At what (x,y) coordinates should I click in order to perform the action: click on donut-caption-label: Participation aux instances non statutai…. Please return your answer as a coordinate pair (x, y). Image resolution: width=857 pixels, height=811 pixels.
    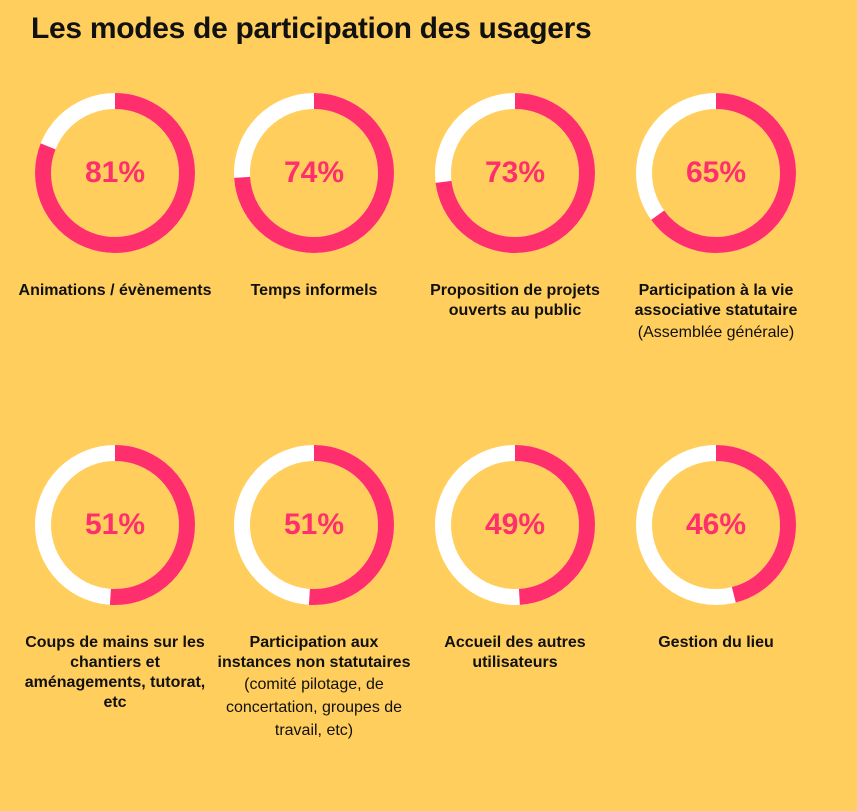
    Looking at the image, I should click on (314, 652).